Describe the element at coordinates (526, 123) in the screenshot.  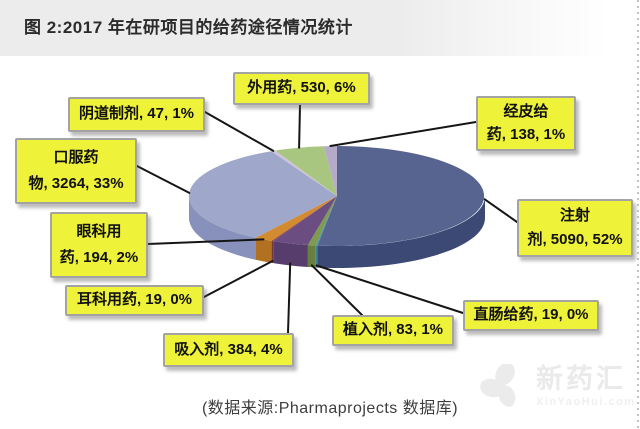
I see `pie-label-transdermal: 经皮给药, 138, 1%` at that location.